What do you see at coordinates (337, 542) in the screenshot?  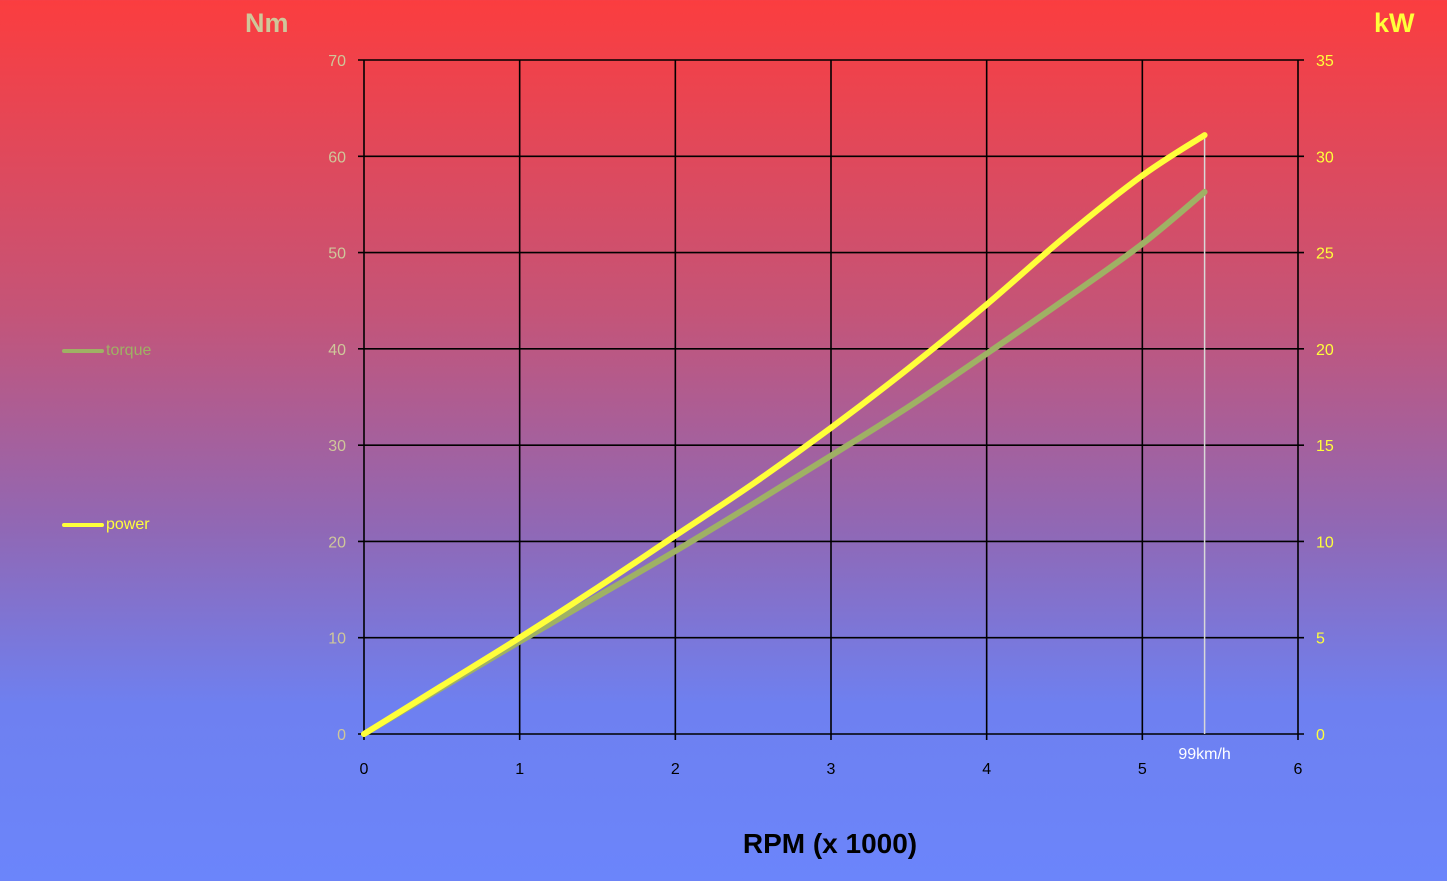 I see `y-left-tick-label: 20` at bounding box center [337, 542].